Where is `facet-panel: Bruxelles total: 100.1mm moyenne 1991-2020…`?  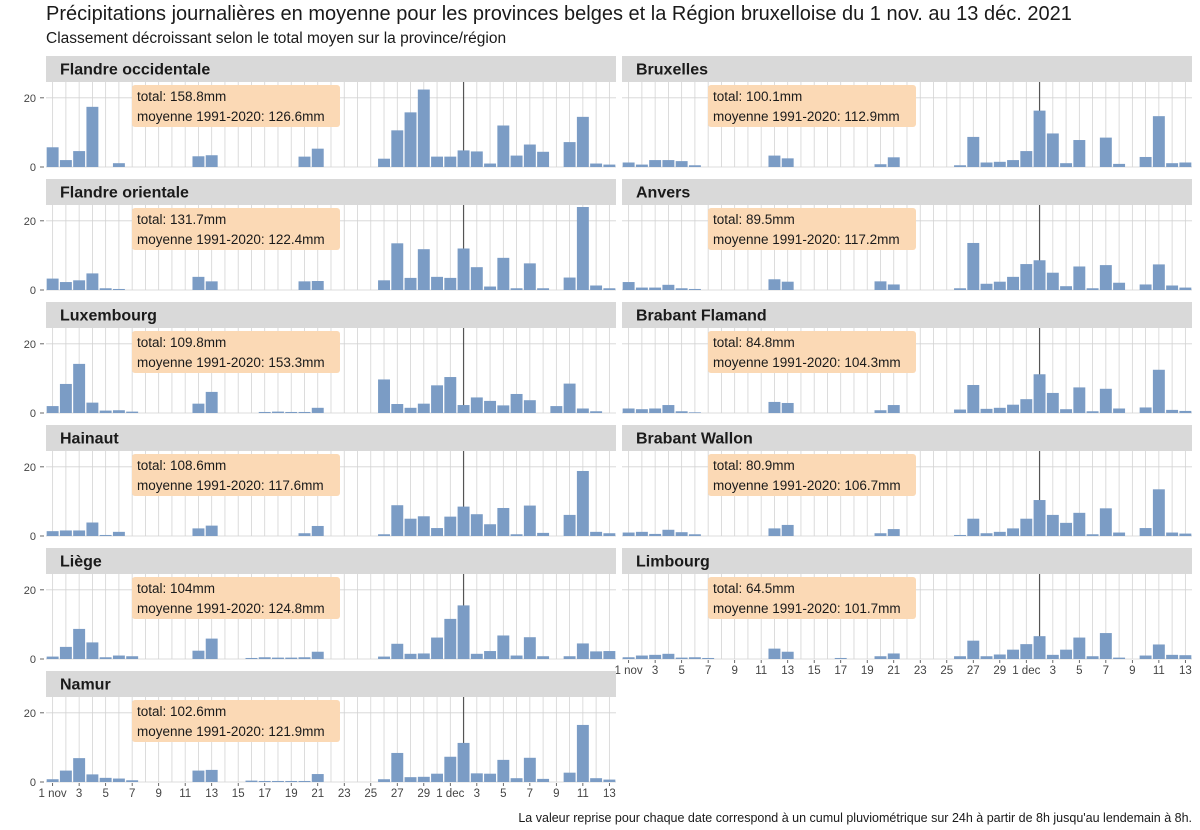
facet-panel: Bruxelles total: 100.1mm moyenne 1991-2020… is located at coordinates (907, 112).